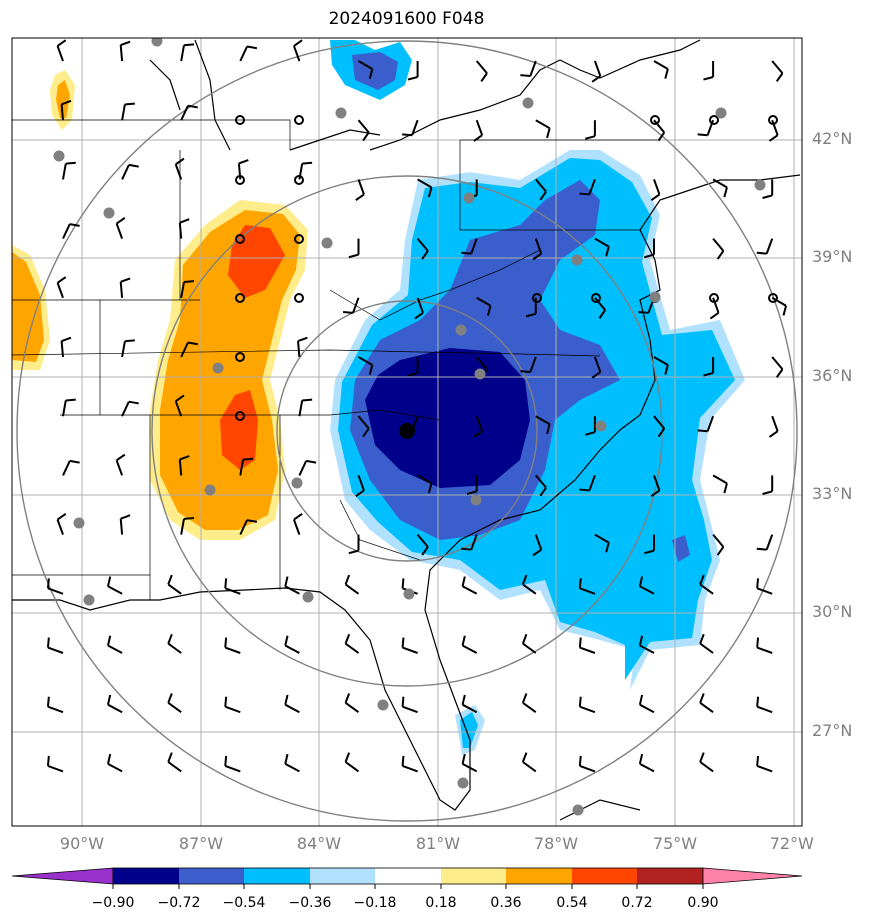  Describe the element at coordinates (572, 903) in the screenshot. I see `colorbar-label: 0.54` at that location.